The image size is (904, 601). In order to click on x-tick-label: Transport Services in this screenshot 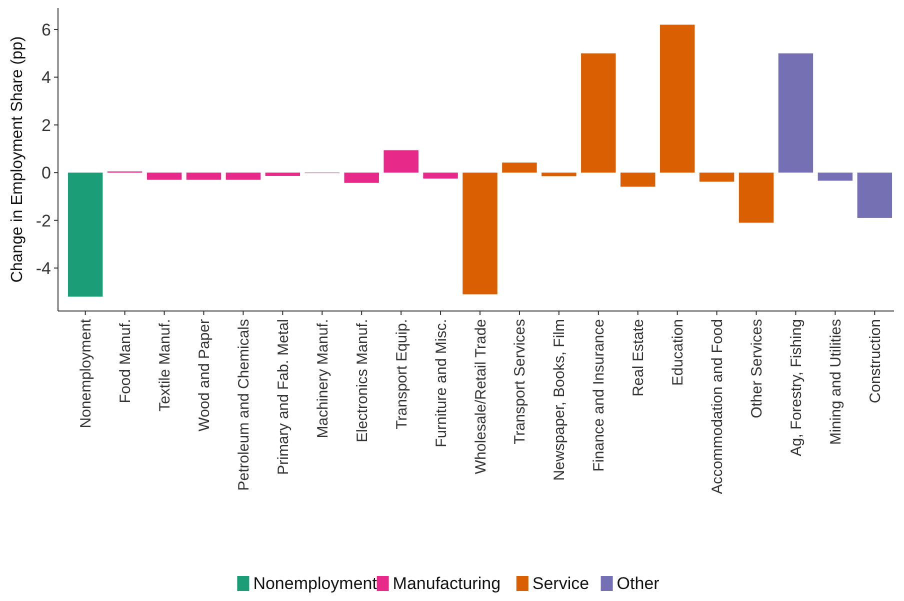, I will do `click(520, 381)`.